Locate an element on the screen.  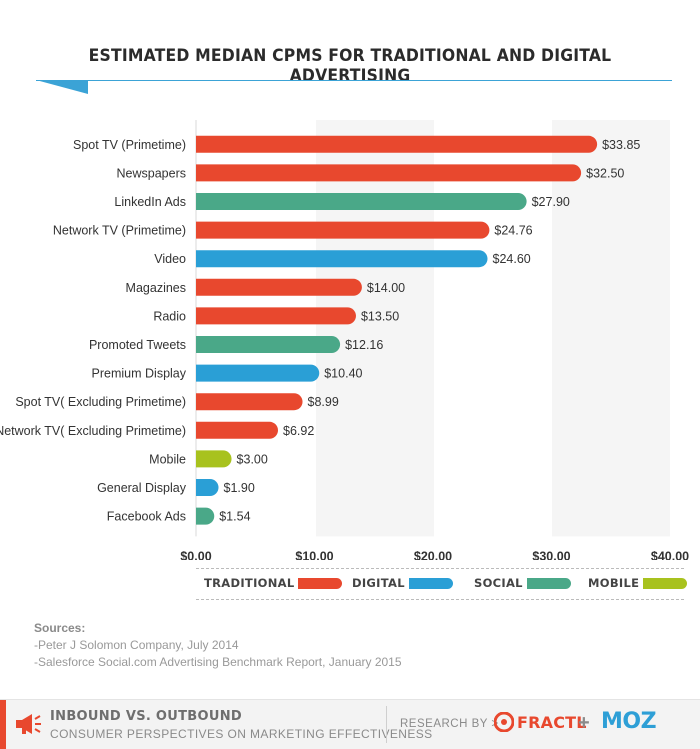
legend-item-mobile: MOBILE is located at coordinates (638, 583).